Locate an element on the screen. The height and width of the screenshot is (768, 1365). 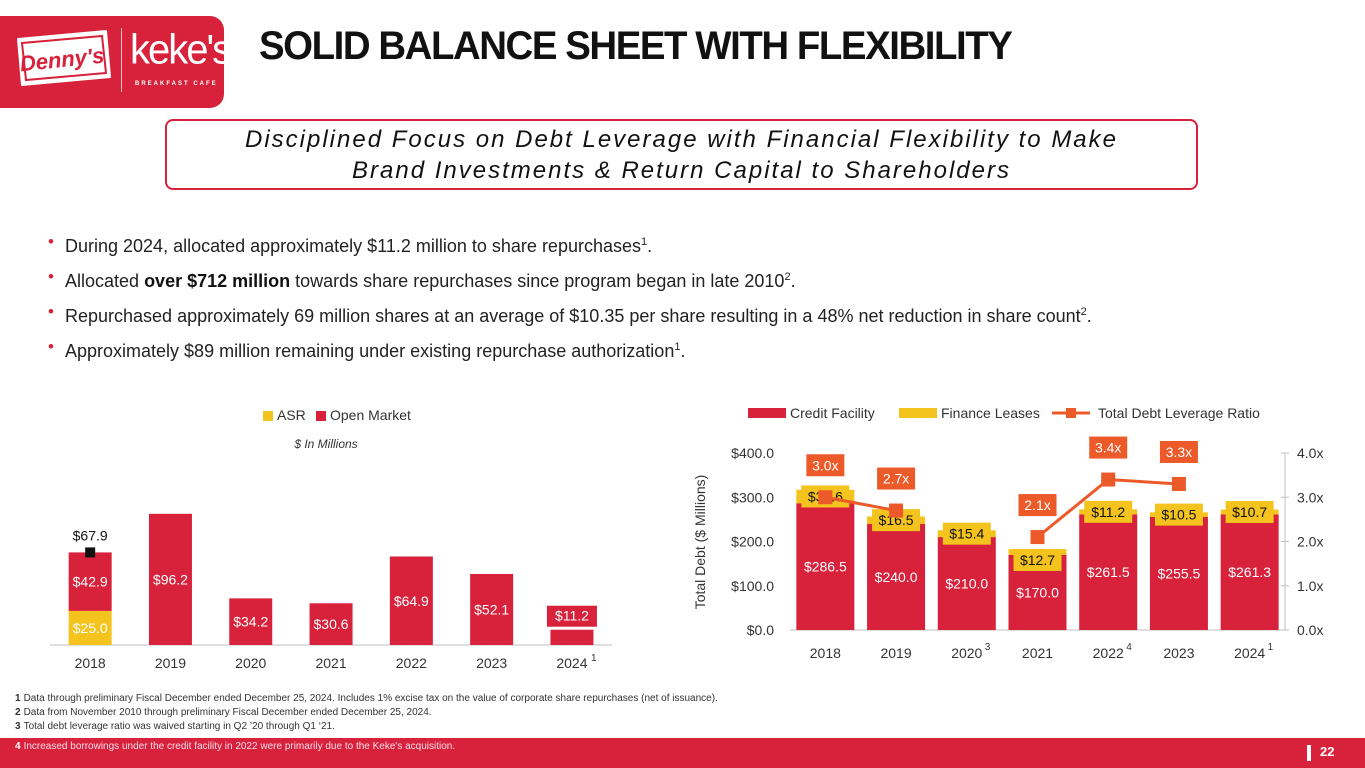
bar-asr is located at coordinates (90, 627).